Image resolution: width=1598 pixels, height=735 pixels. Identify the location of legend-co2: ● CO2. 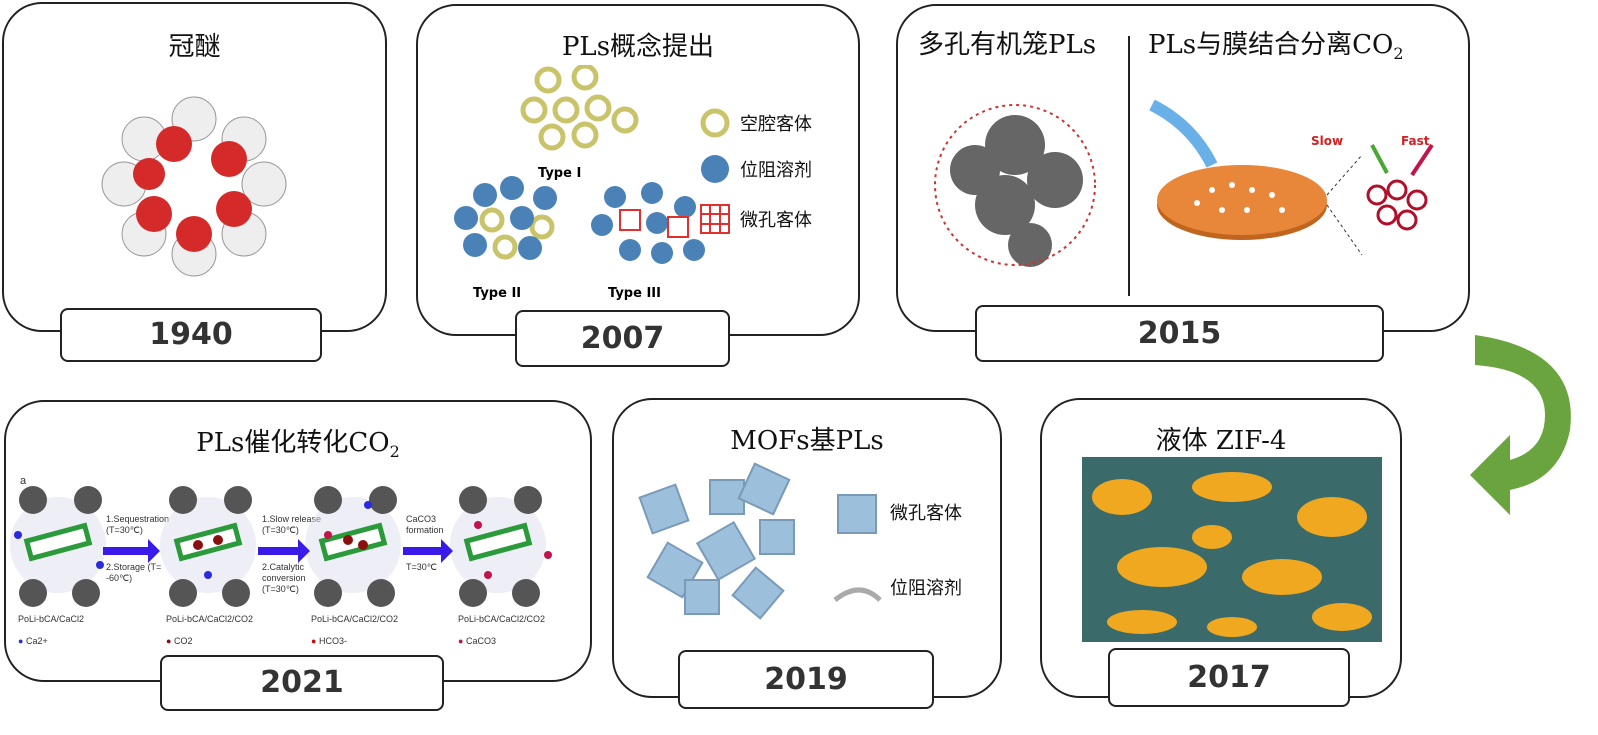
(179, 641).